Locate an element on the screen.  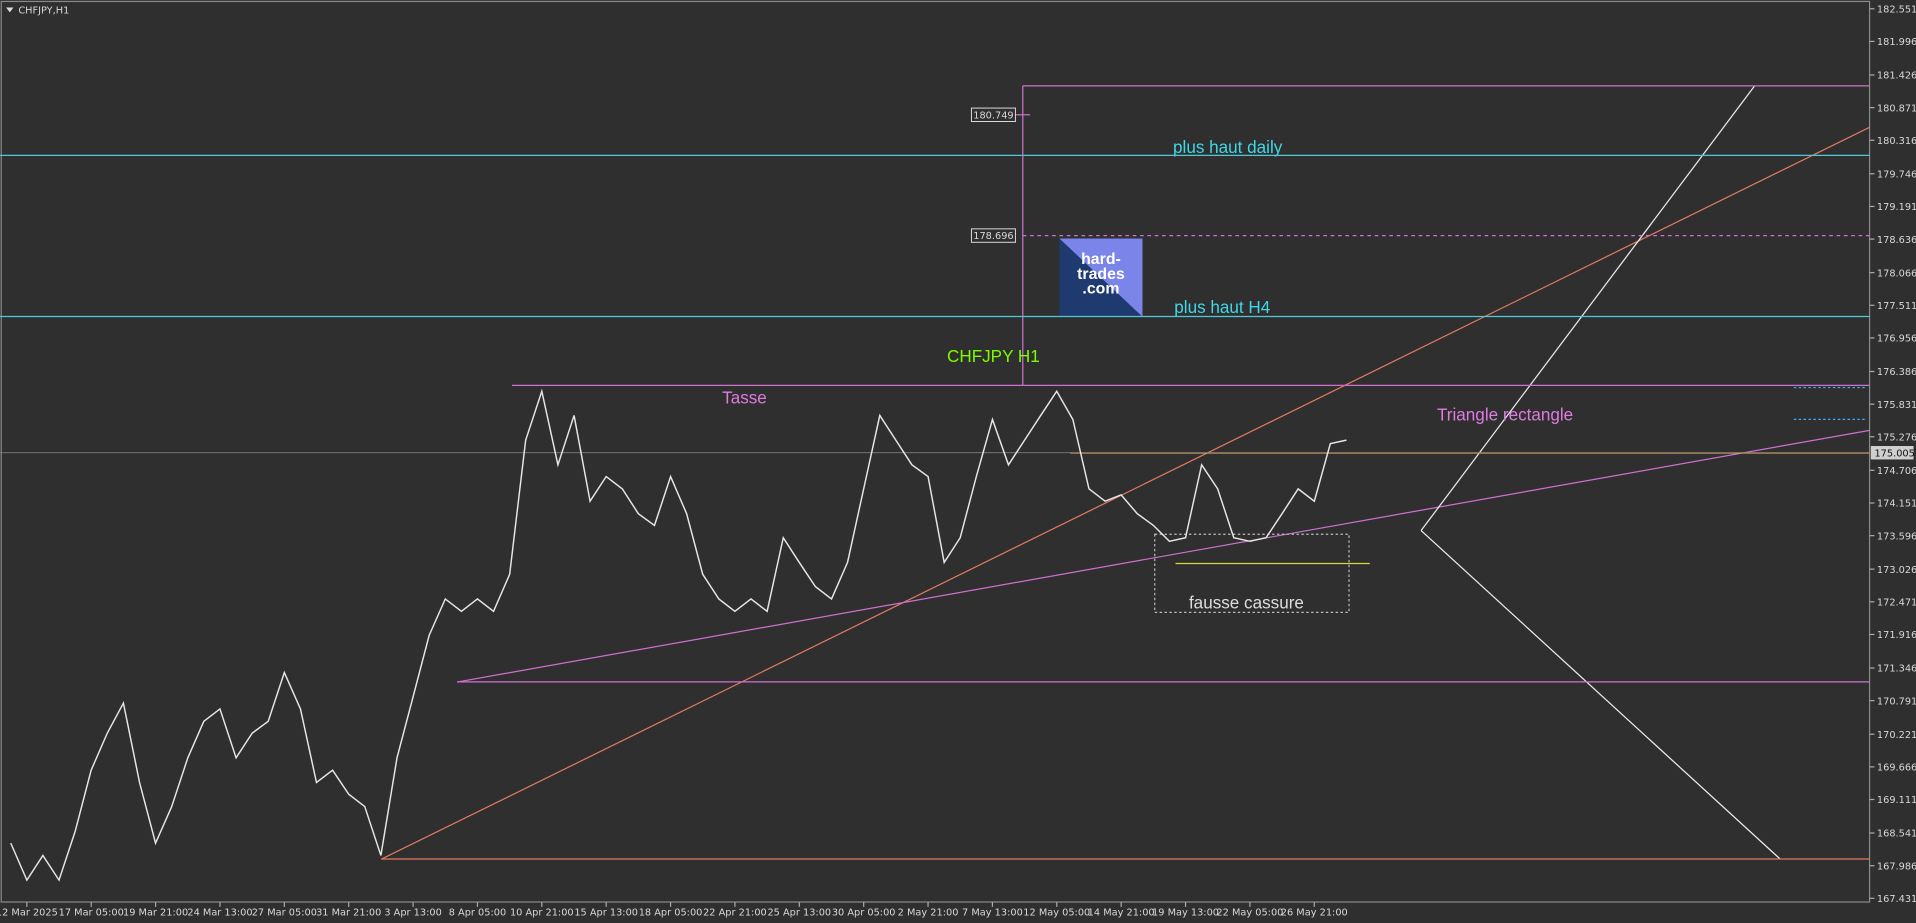
x-tick-label: 31 Mar 21:00 is located at coordinates (348, 912).